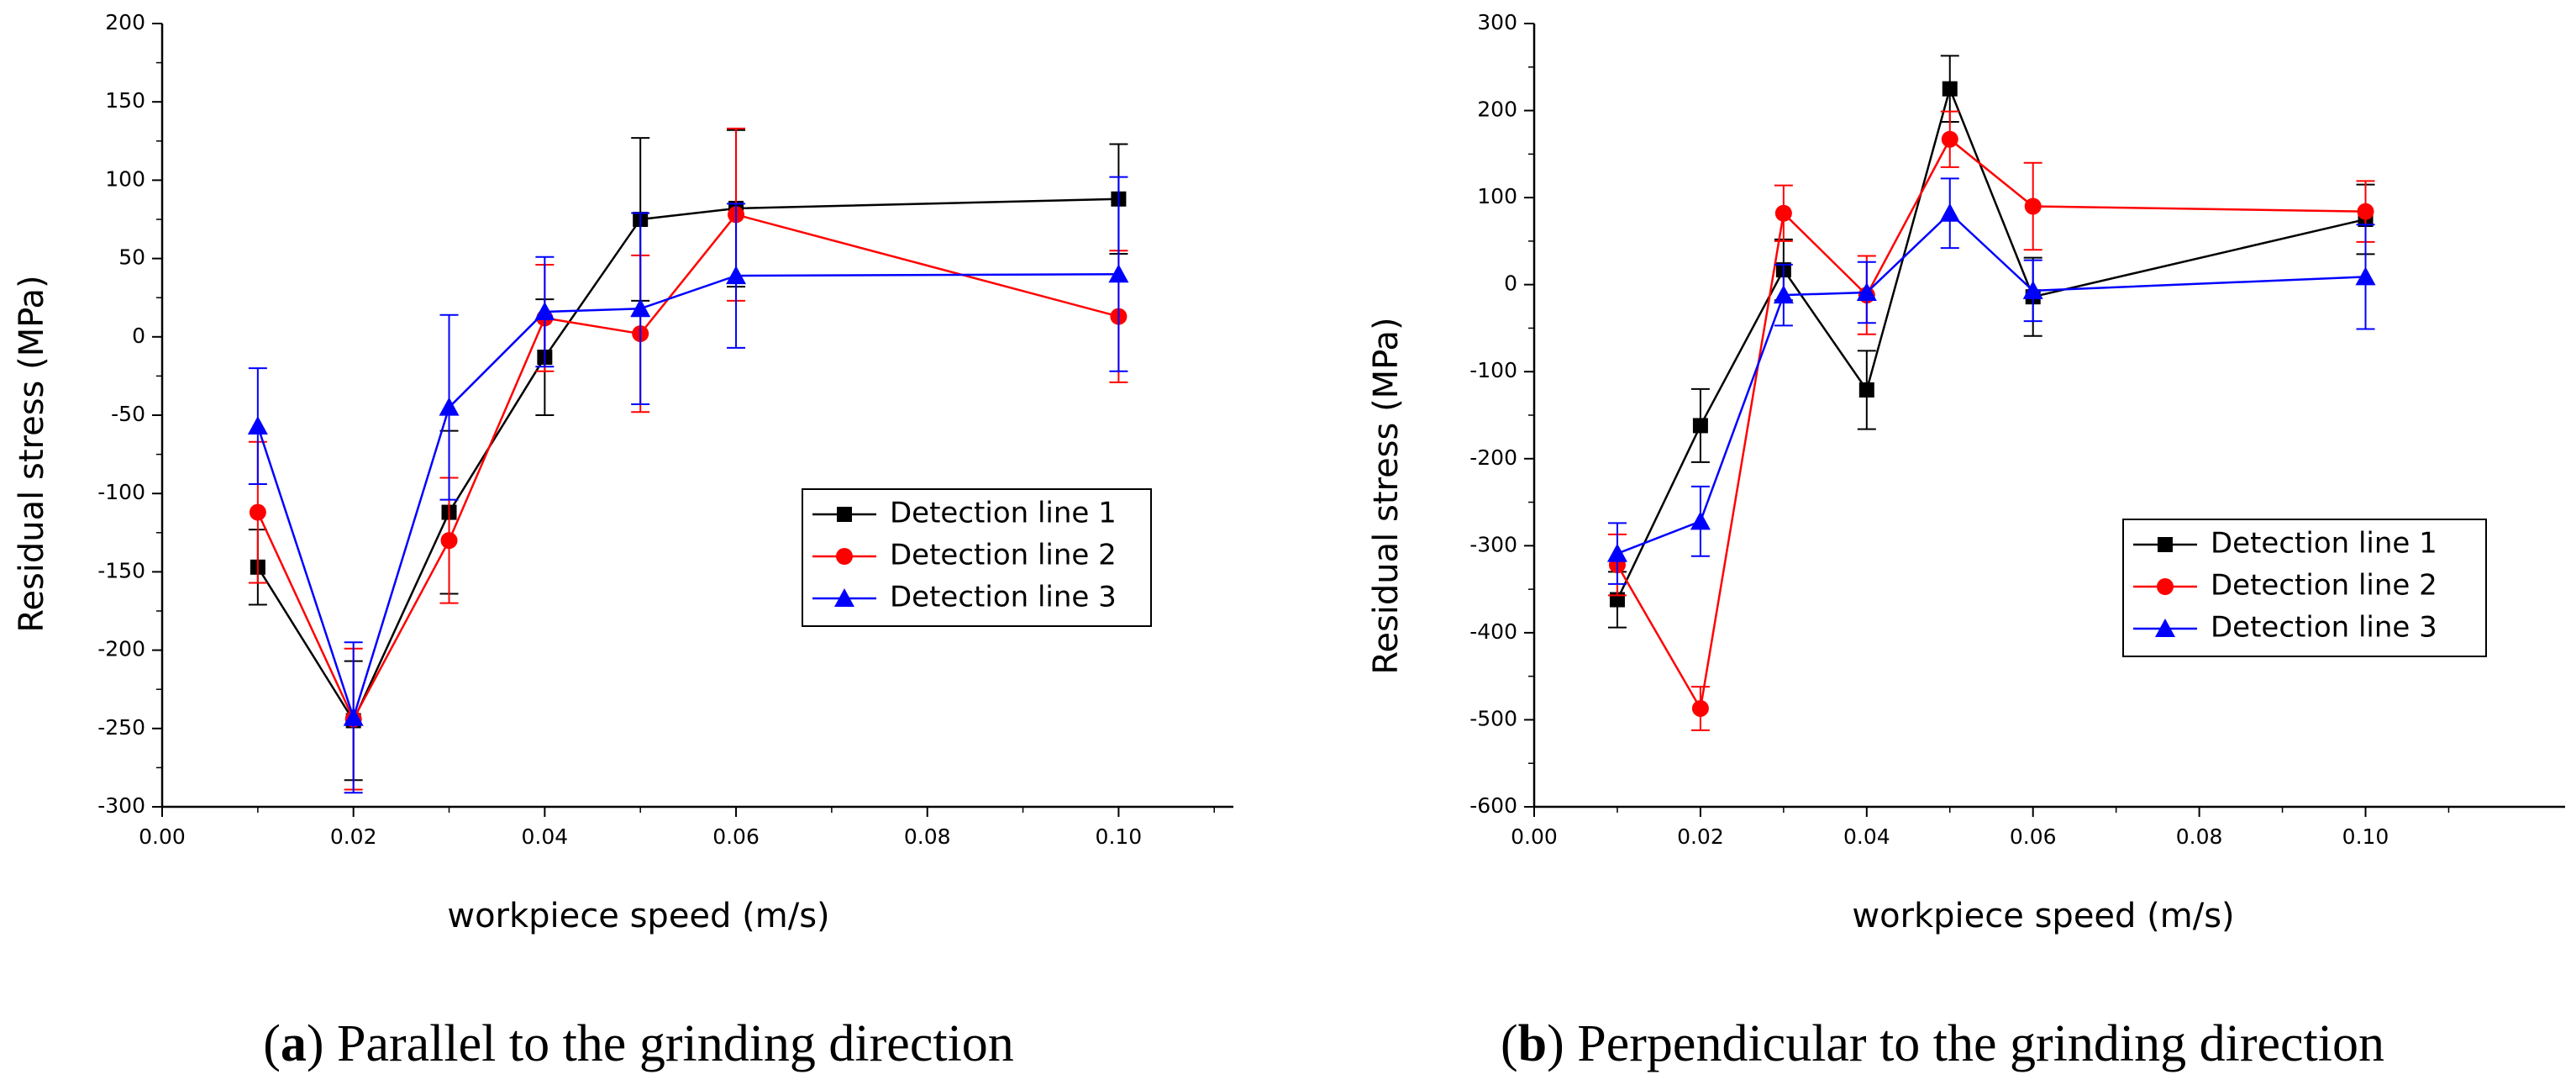 This screenshot has height=1085, width=2576. I want to click on panel-a-x-tick-label-4: 0.08, so click(927, 836).